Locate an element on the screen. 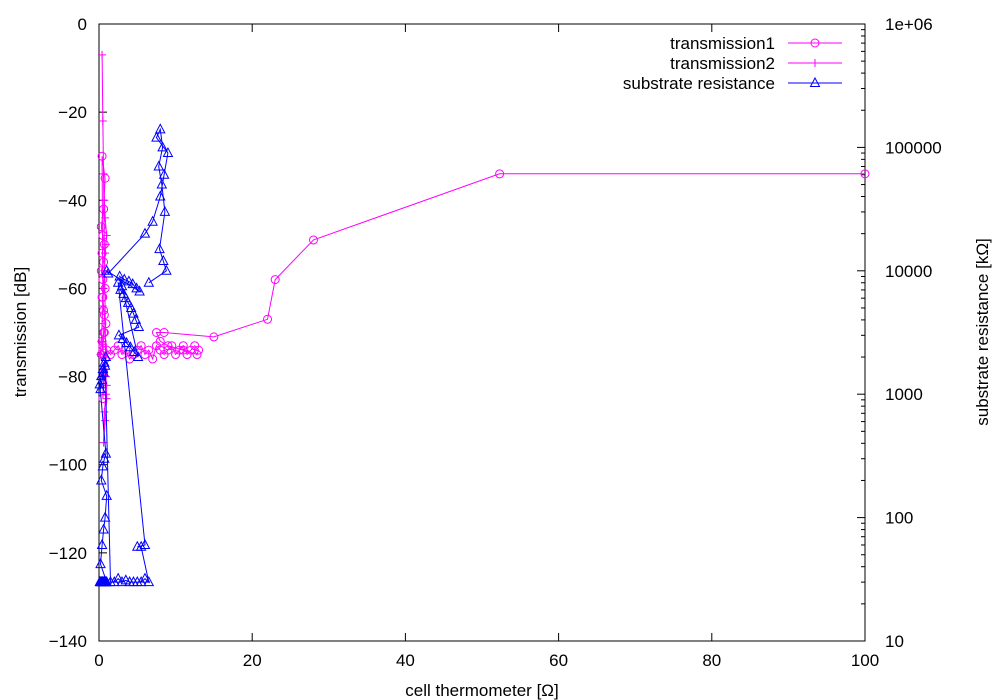 The height and width of the screenshot is (700, 1000). legend-label: transmission2 is located at coordinates (722, 63).